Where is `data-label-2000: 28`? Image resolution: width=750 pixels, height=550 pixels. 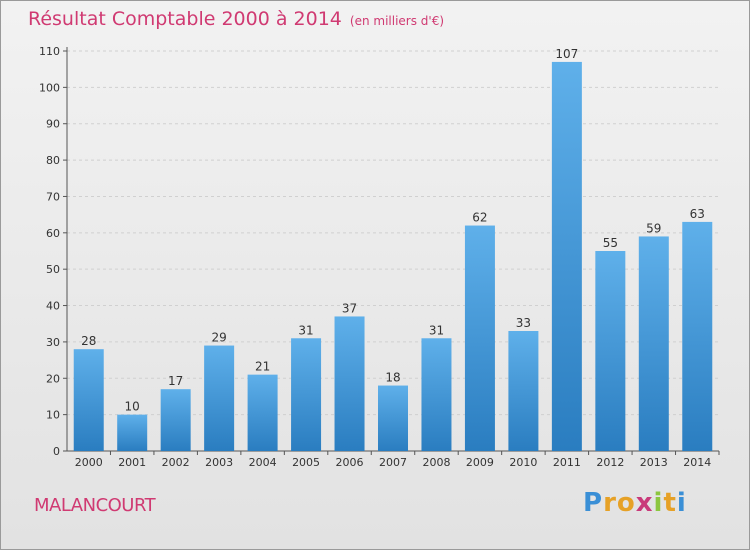
data-label-2000: 28 is located at coordinates (88, 341).